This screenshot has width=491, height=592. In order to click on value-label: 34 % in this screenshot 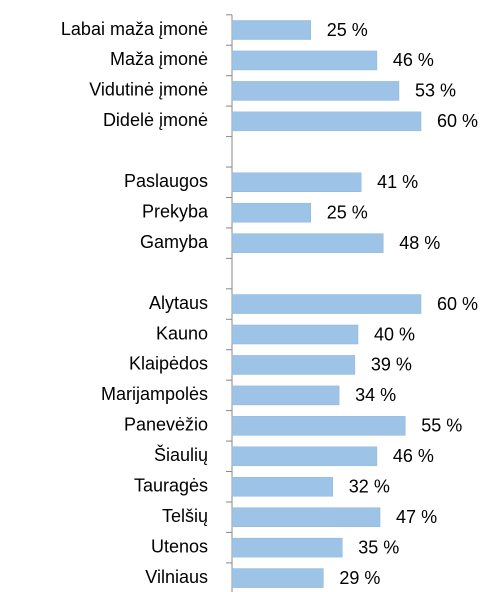, I will do `click(375, 395)`.